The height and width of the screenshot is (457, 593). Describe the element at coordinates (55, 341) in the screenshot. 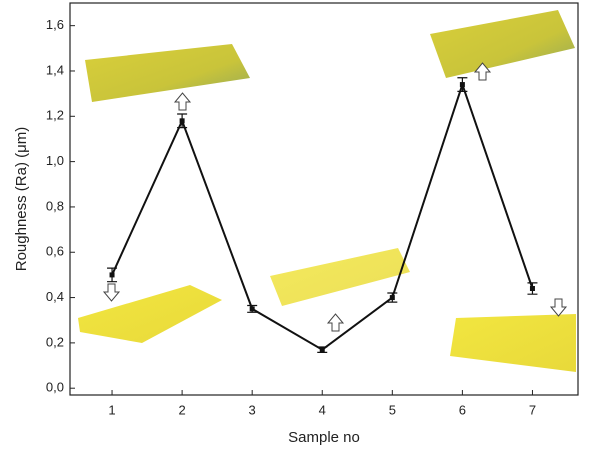

I see `y-tick-label: 0,2` at that location.